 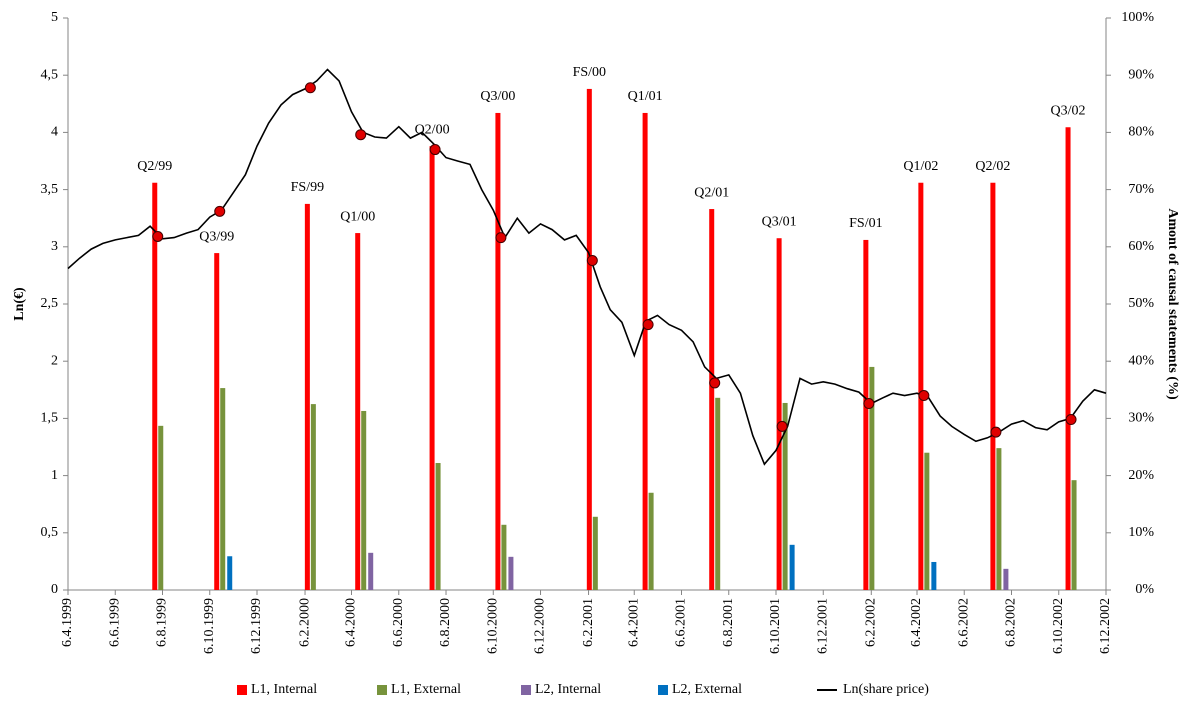 What do you see at coordinates (50, 418) in the screenshot?
I see `y-tick-label: 1,5` at bounding box center [50, 418].